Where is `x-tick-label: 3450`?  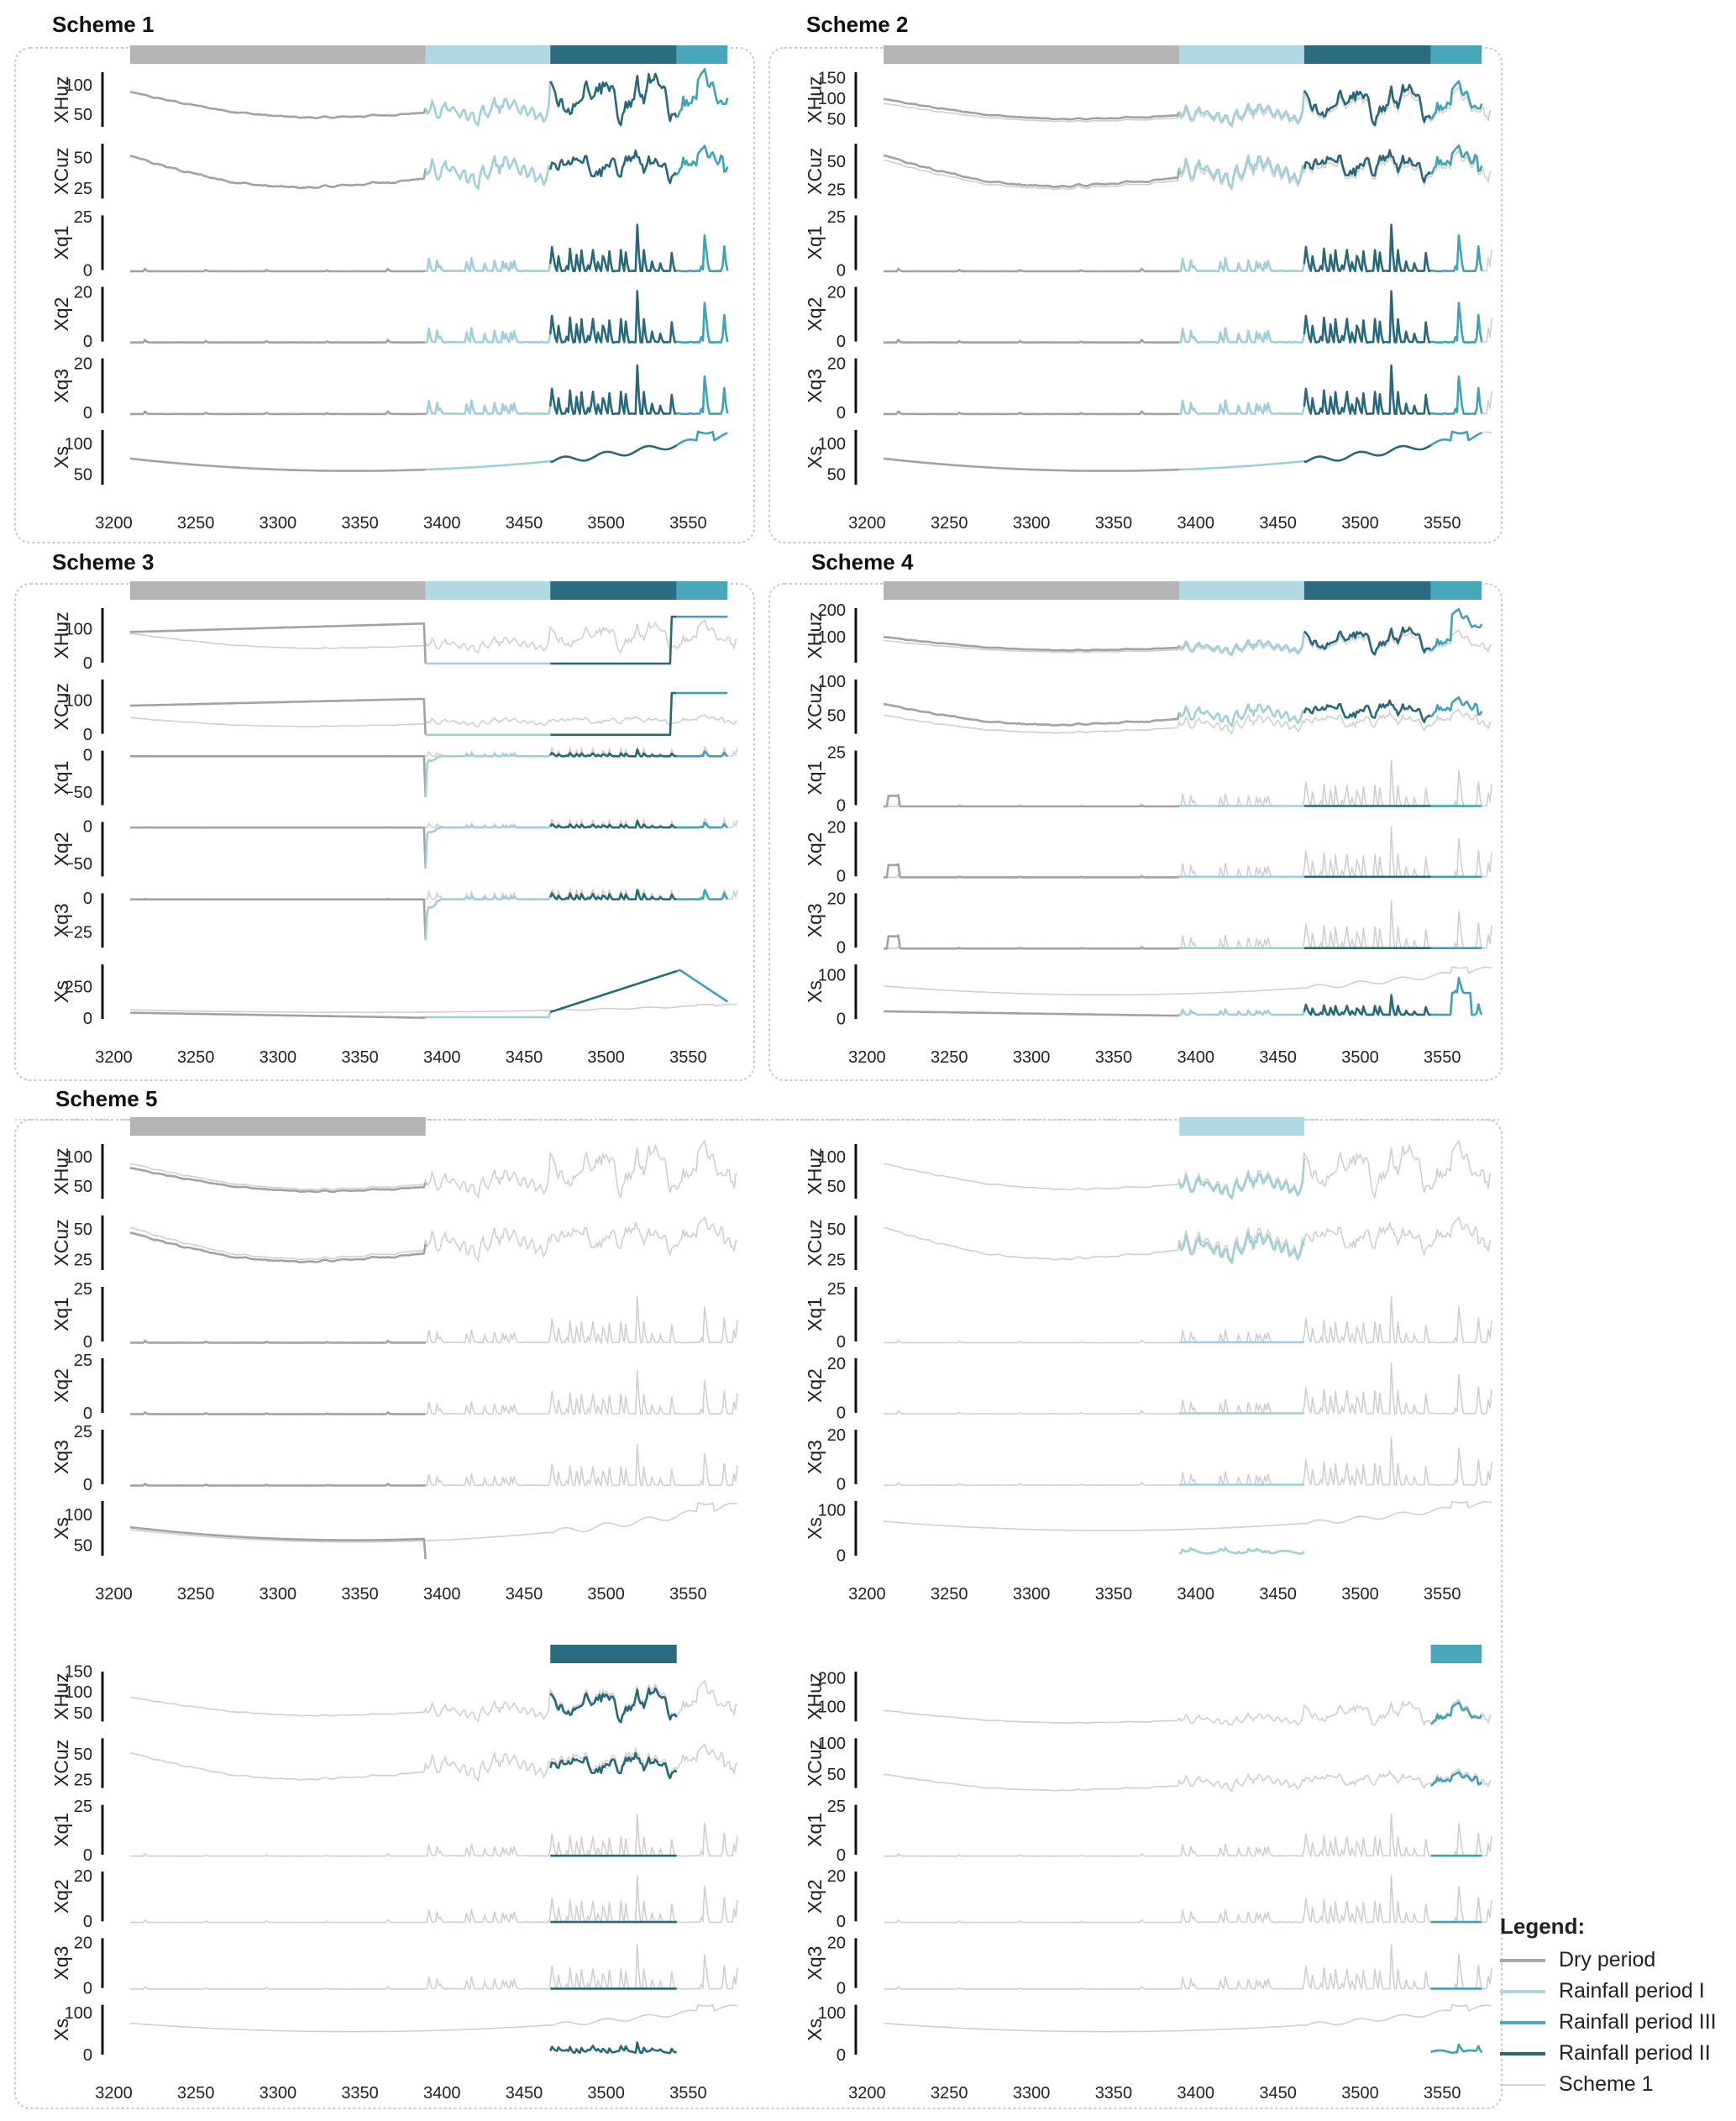
x-tick-label: 3450 is located at coordinates (524, 1057).